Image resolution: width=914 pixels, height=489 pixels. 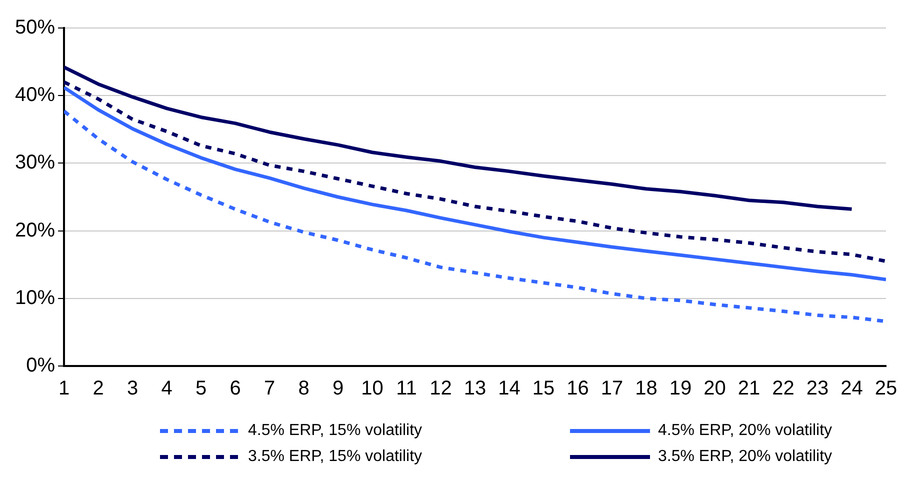 I want to click on x-tick-label: 17, so click(x=612, y=389).